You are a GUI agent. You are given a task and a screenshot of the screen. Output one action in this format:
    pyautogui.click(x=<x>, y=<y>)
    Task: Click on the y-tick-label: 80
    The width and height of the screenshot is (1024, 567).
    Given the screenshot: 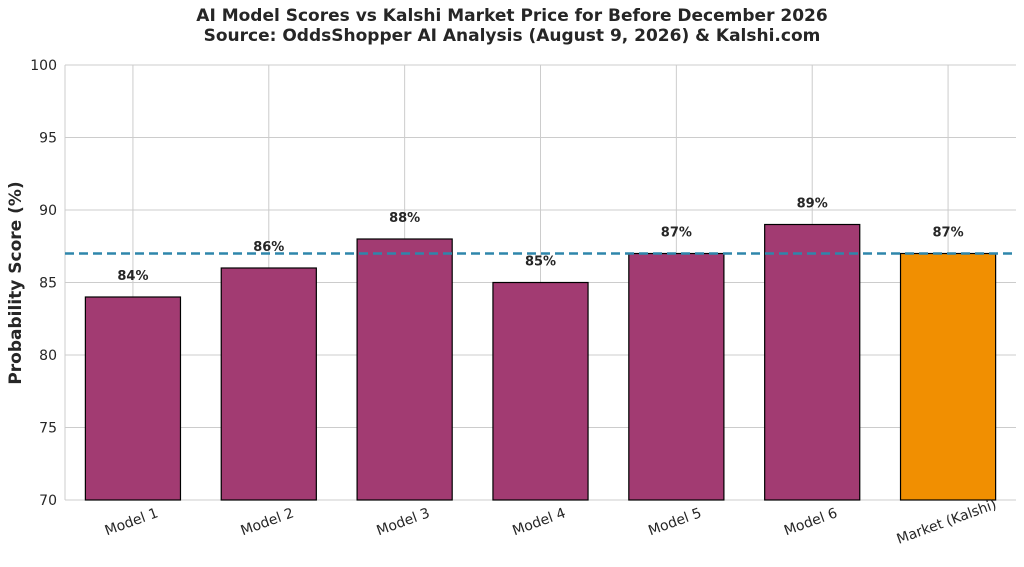 What is the action you would take?
    pyautogui.click(x=48, y=356)
    